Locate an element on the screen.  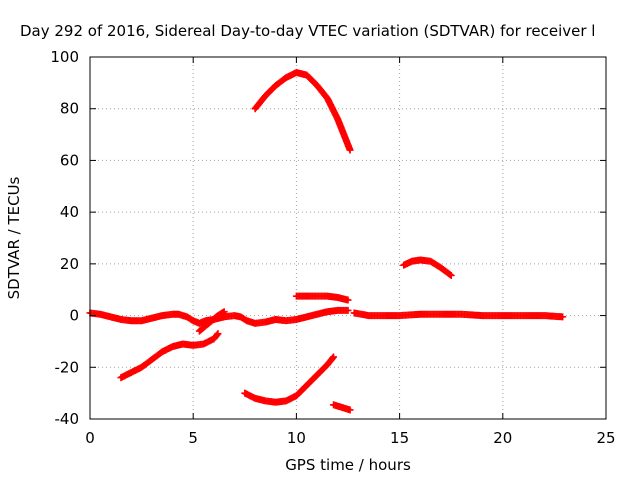
y-axis-label: SDTVAR / TECUs is located at coordinates (14, 237).